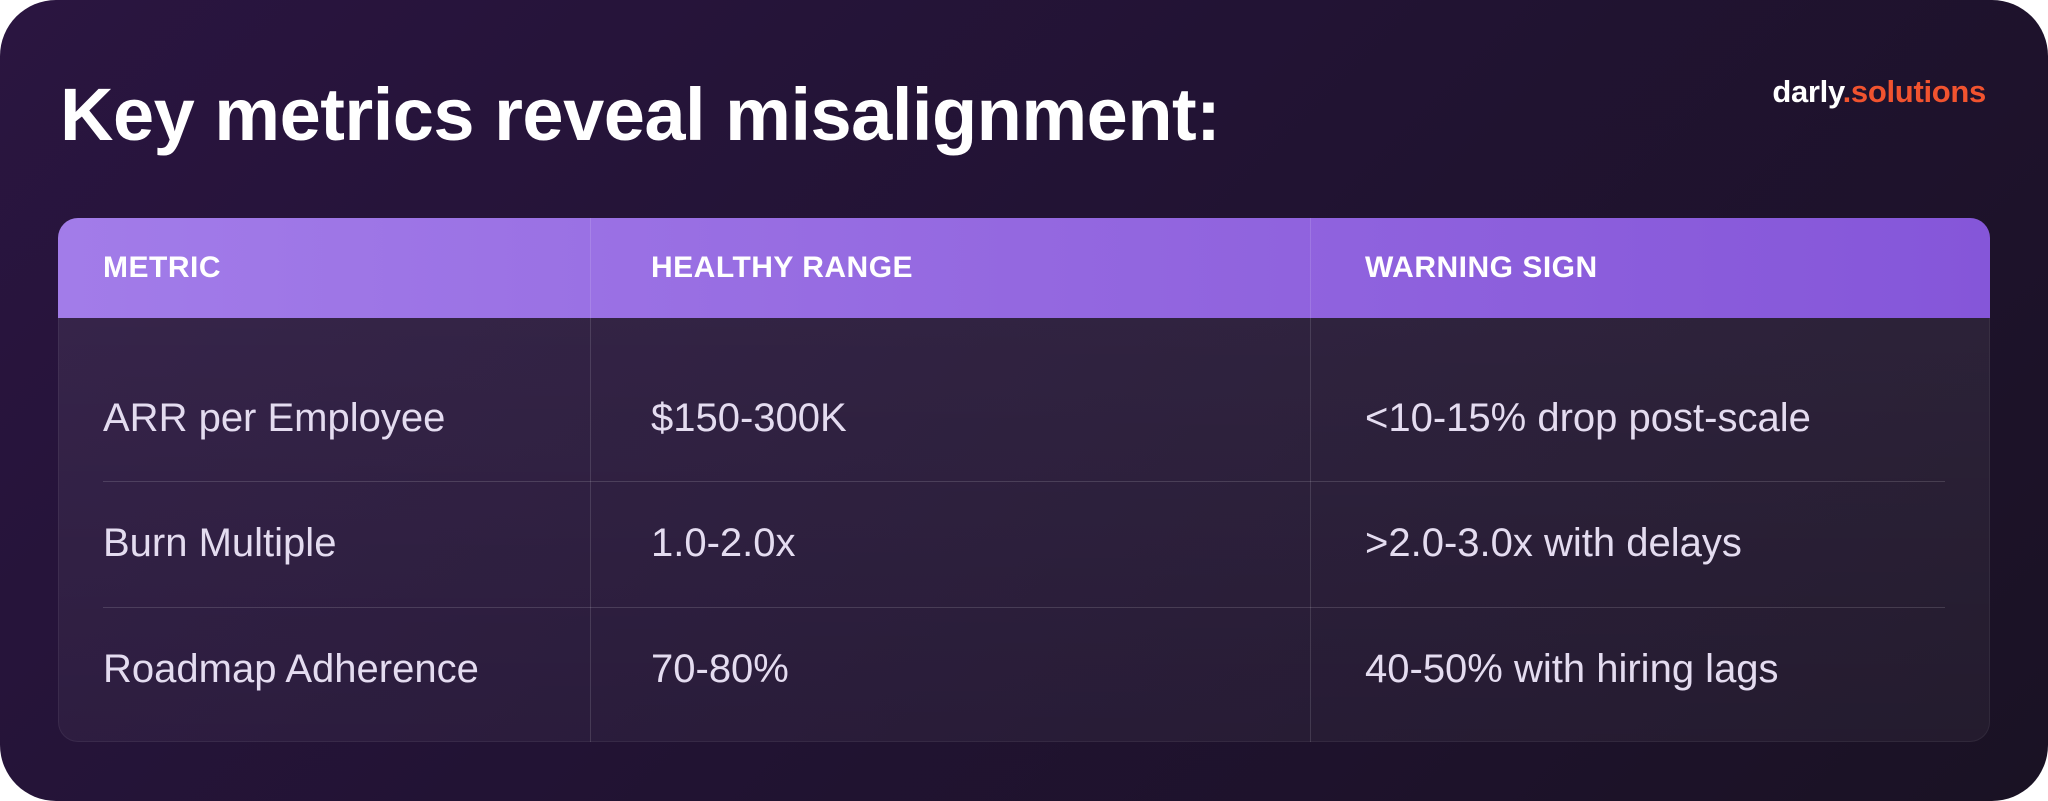 The height and width of the screenshot is (801, 2048). I want to click on cell-healthy-range: $150-300K, so click(749, 418).